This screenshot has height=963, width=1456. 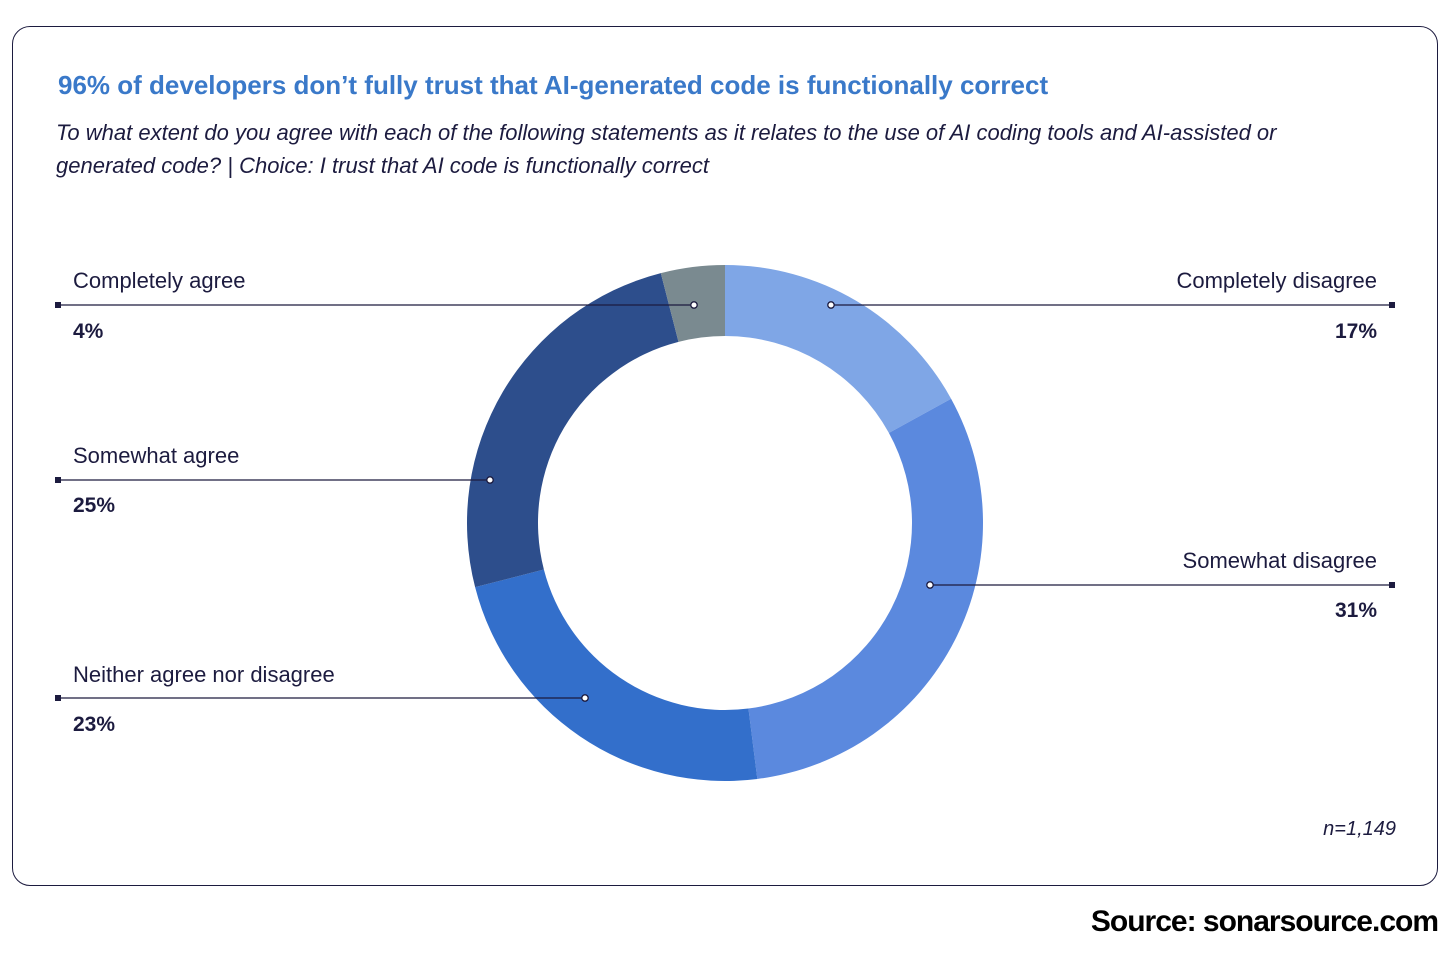 What do you see at coordinates (88, 331) in the screenshot?
I see `value-label-completely-agree: 4%` at bounding box center [88, 331].